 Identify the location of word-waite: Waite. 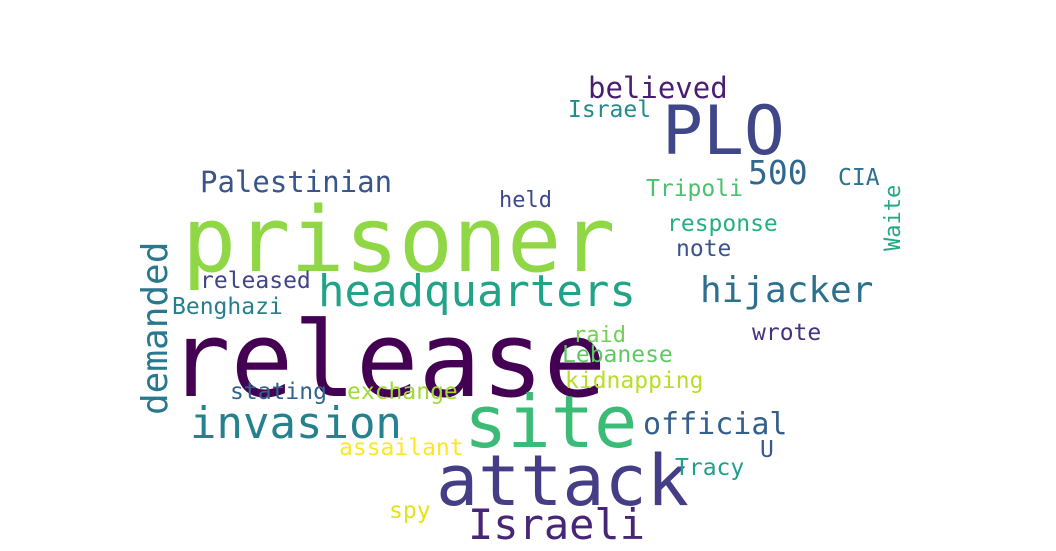
(893, 217).